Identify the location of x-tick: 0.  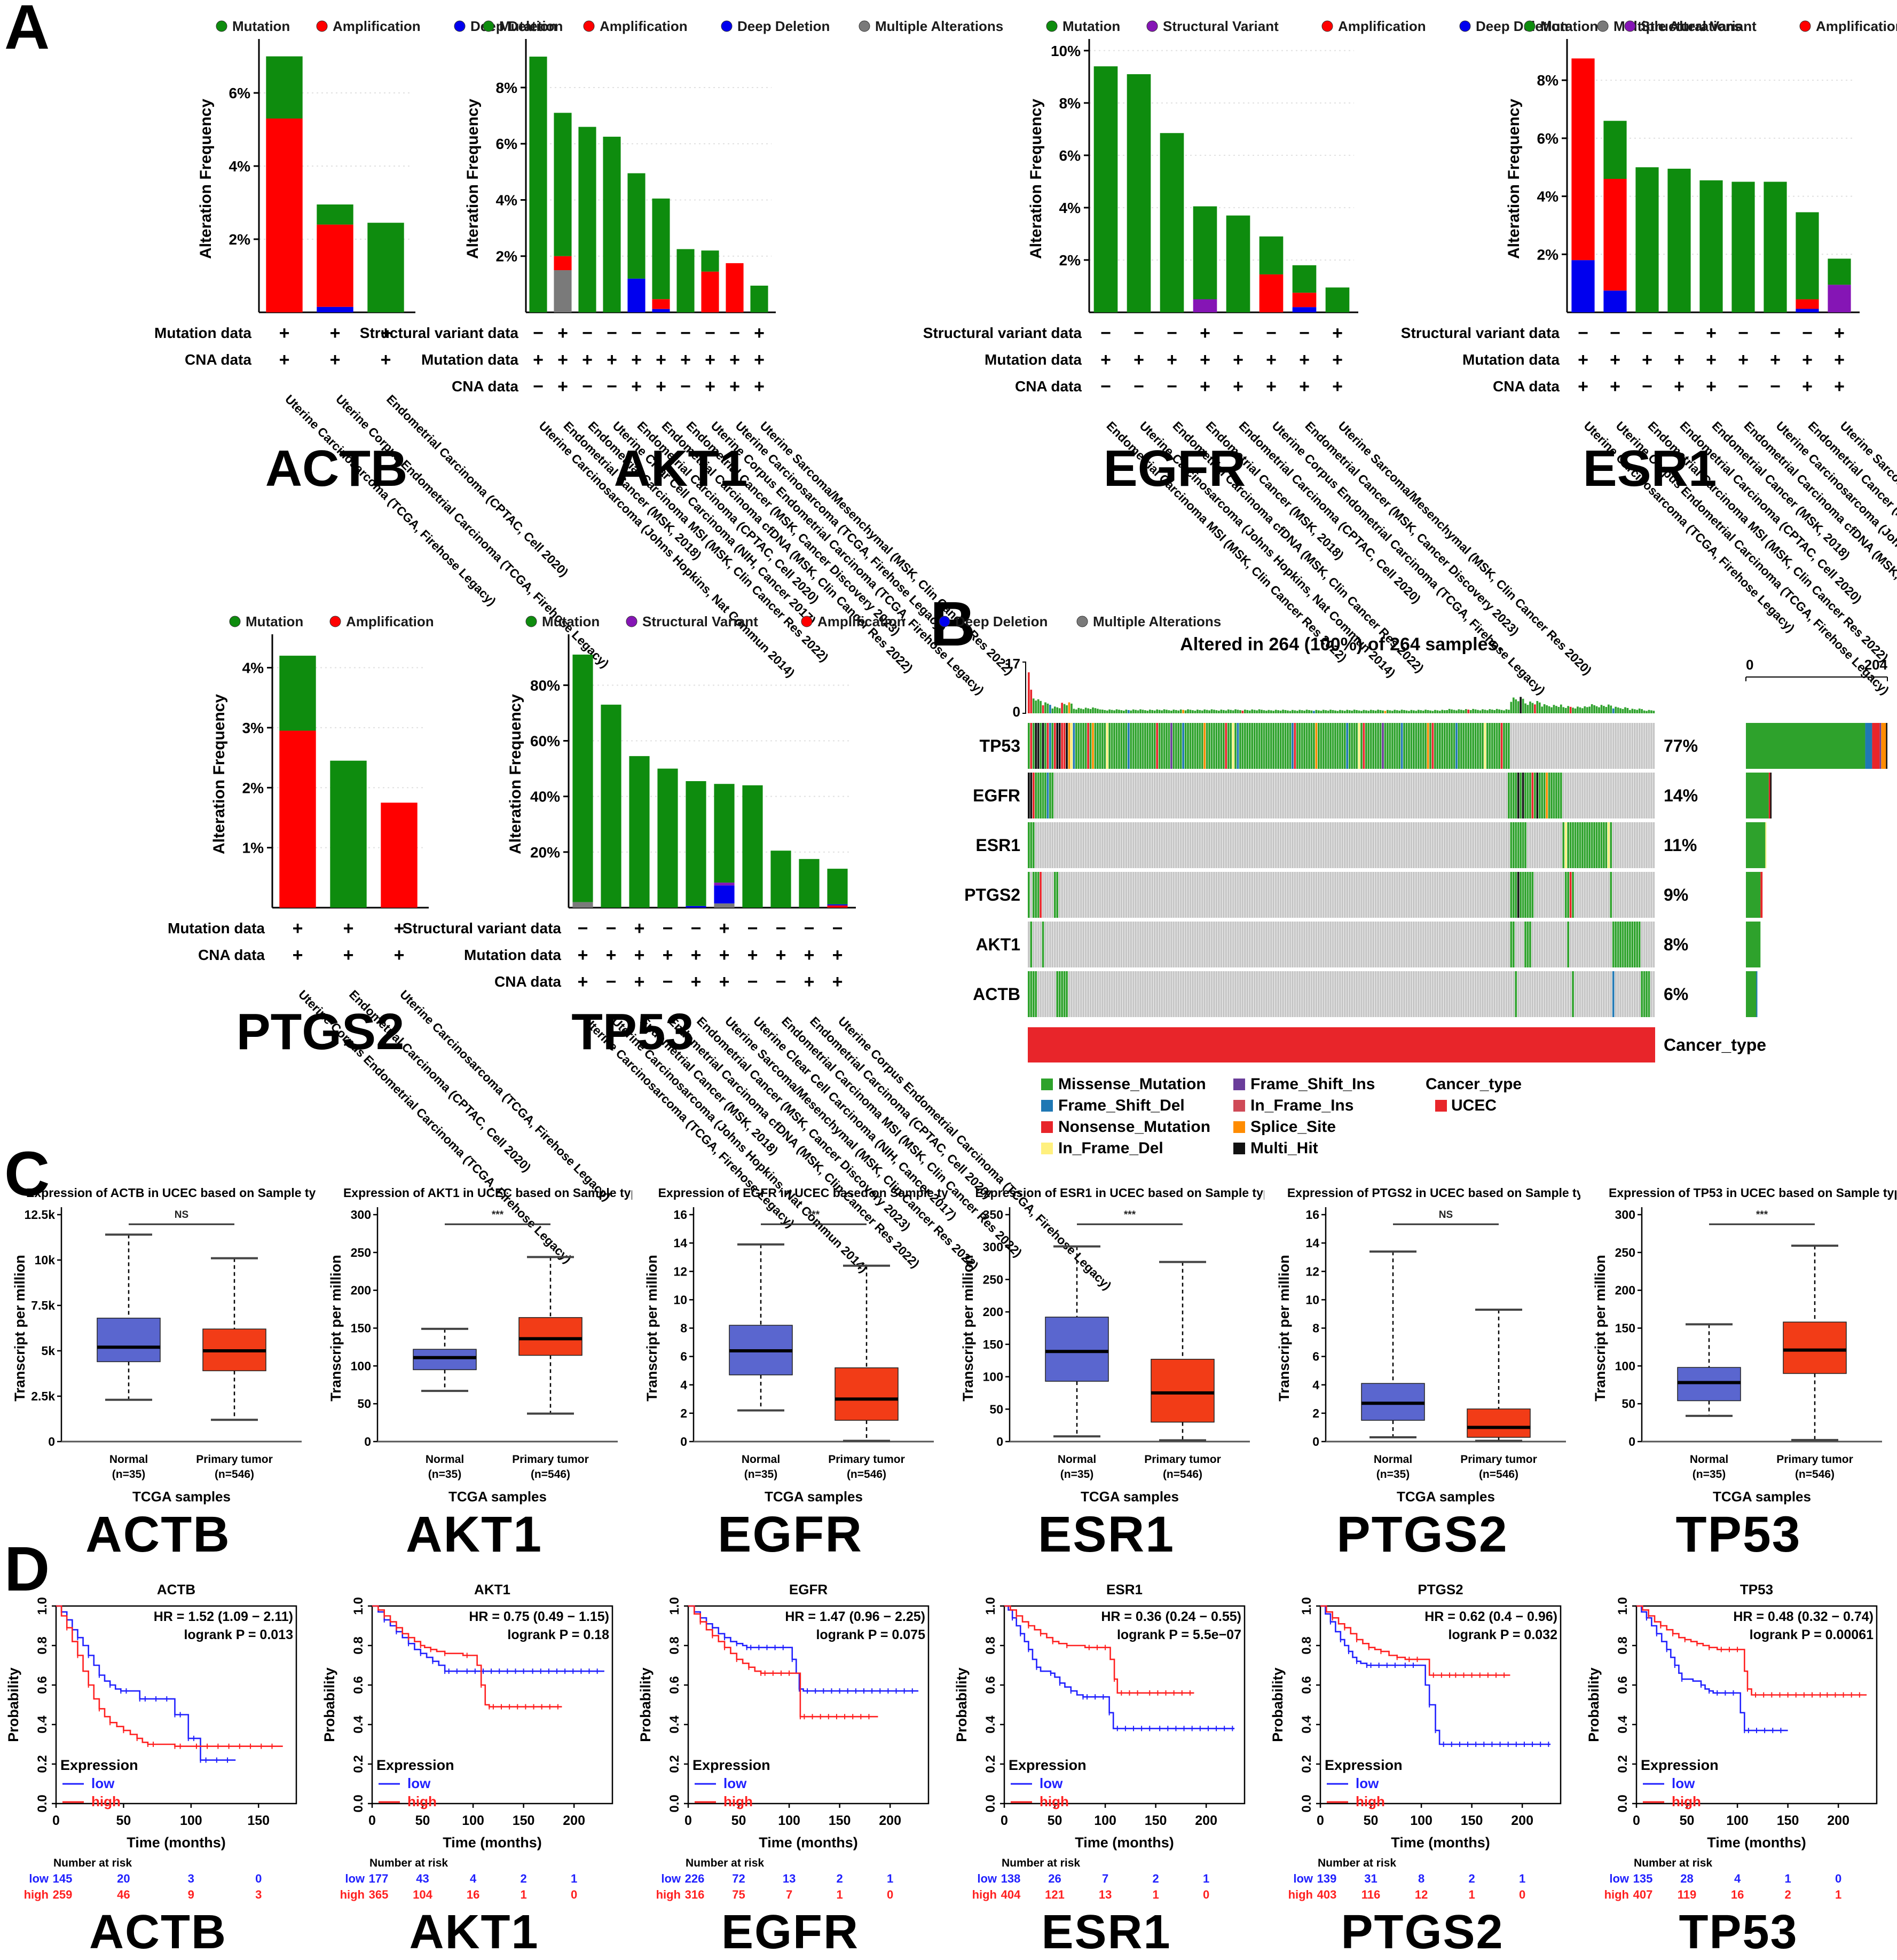
(1636, 1820).